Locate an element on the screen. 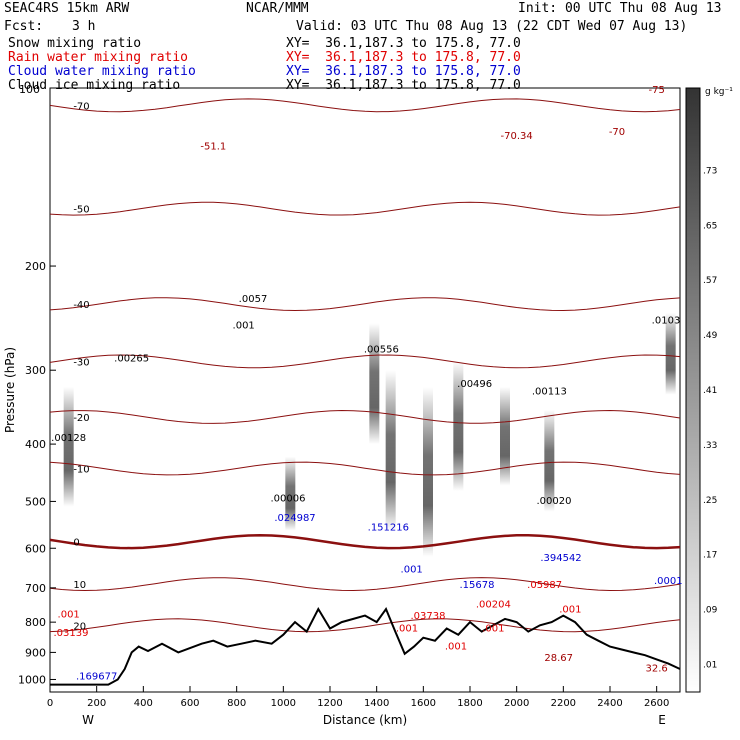  y-tick-label-3: 500 is located at coordinates (35, 501).